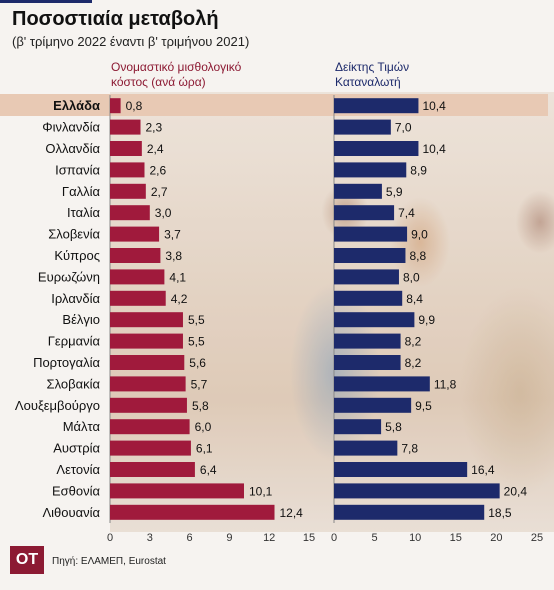  What do you see at coordinates (375, 538) in the screenshot?
I see `right-axis-tick: 5` at bounding box center [375, 538].